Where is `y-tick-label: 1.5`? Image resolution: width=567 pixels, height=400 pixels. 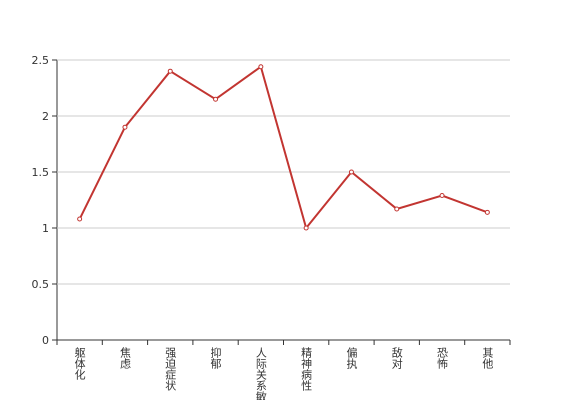 y-tick-label: 1.5 is located at coordinates (41, 172).